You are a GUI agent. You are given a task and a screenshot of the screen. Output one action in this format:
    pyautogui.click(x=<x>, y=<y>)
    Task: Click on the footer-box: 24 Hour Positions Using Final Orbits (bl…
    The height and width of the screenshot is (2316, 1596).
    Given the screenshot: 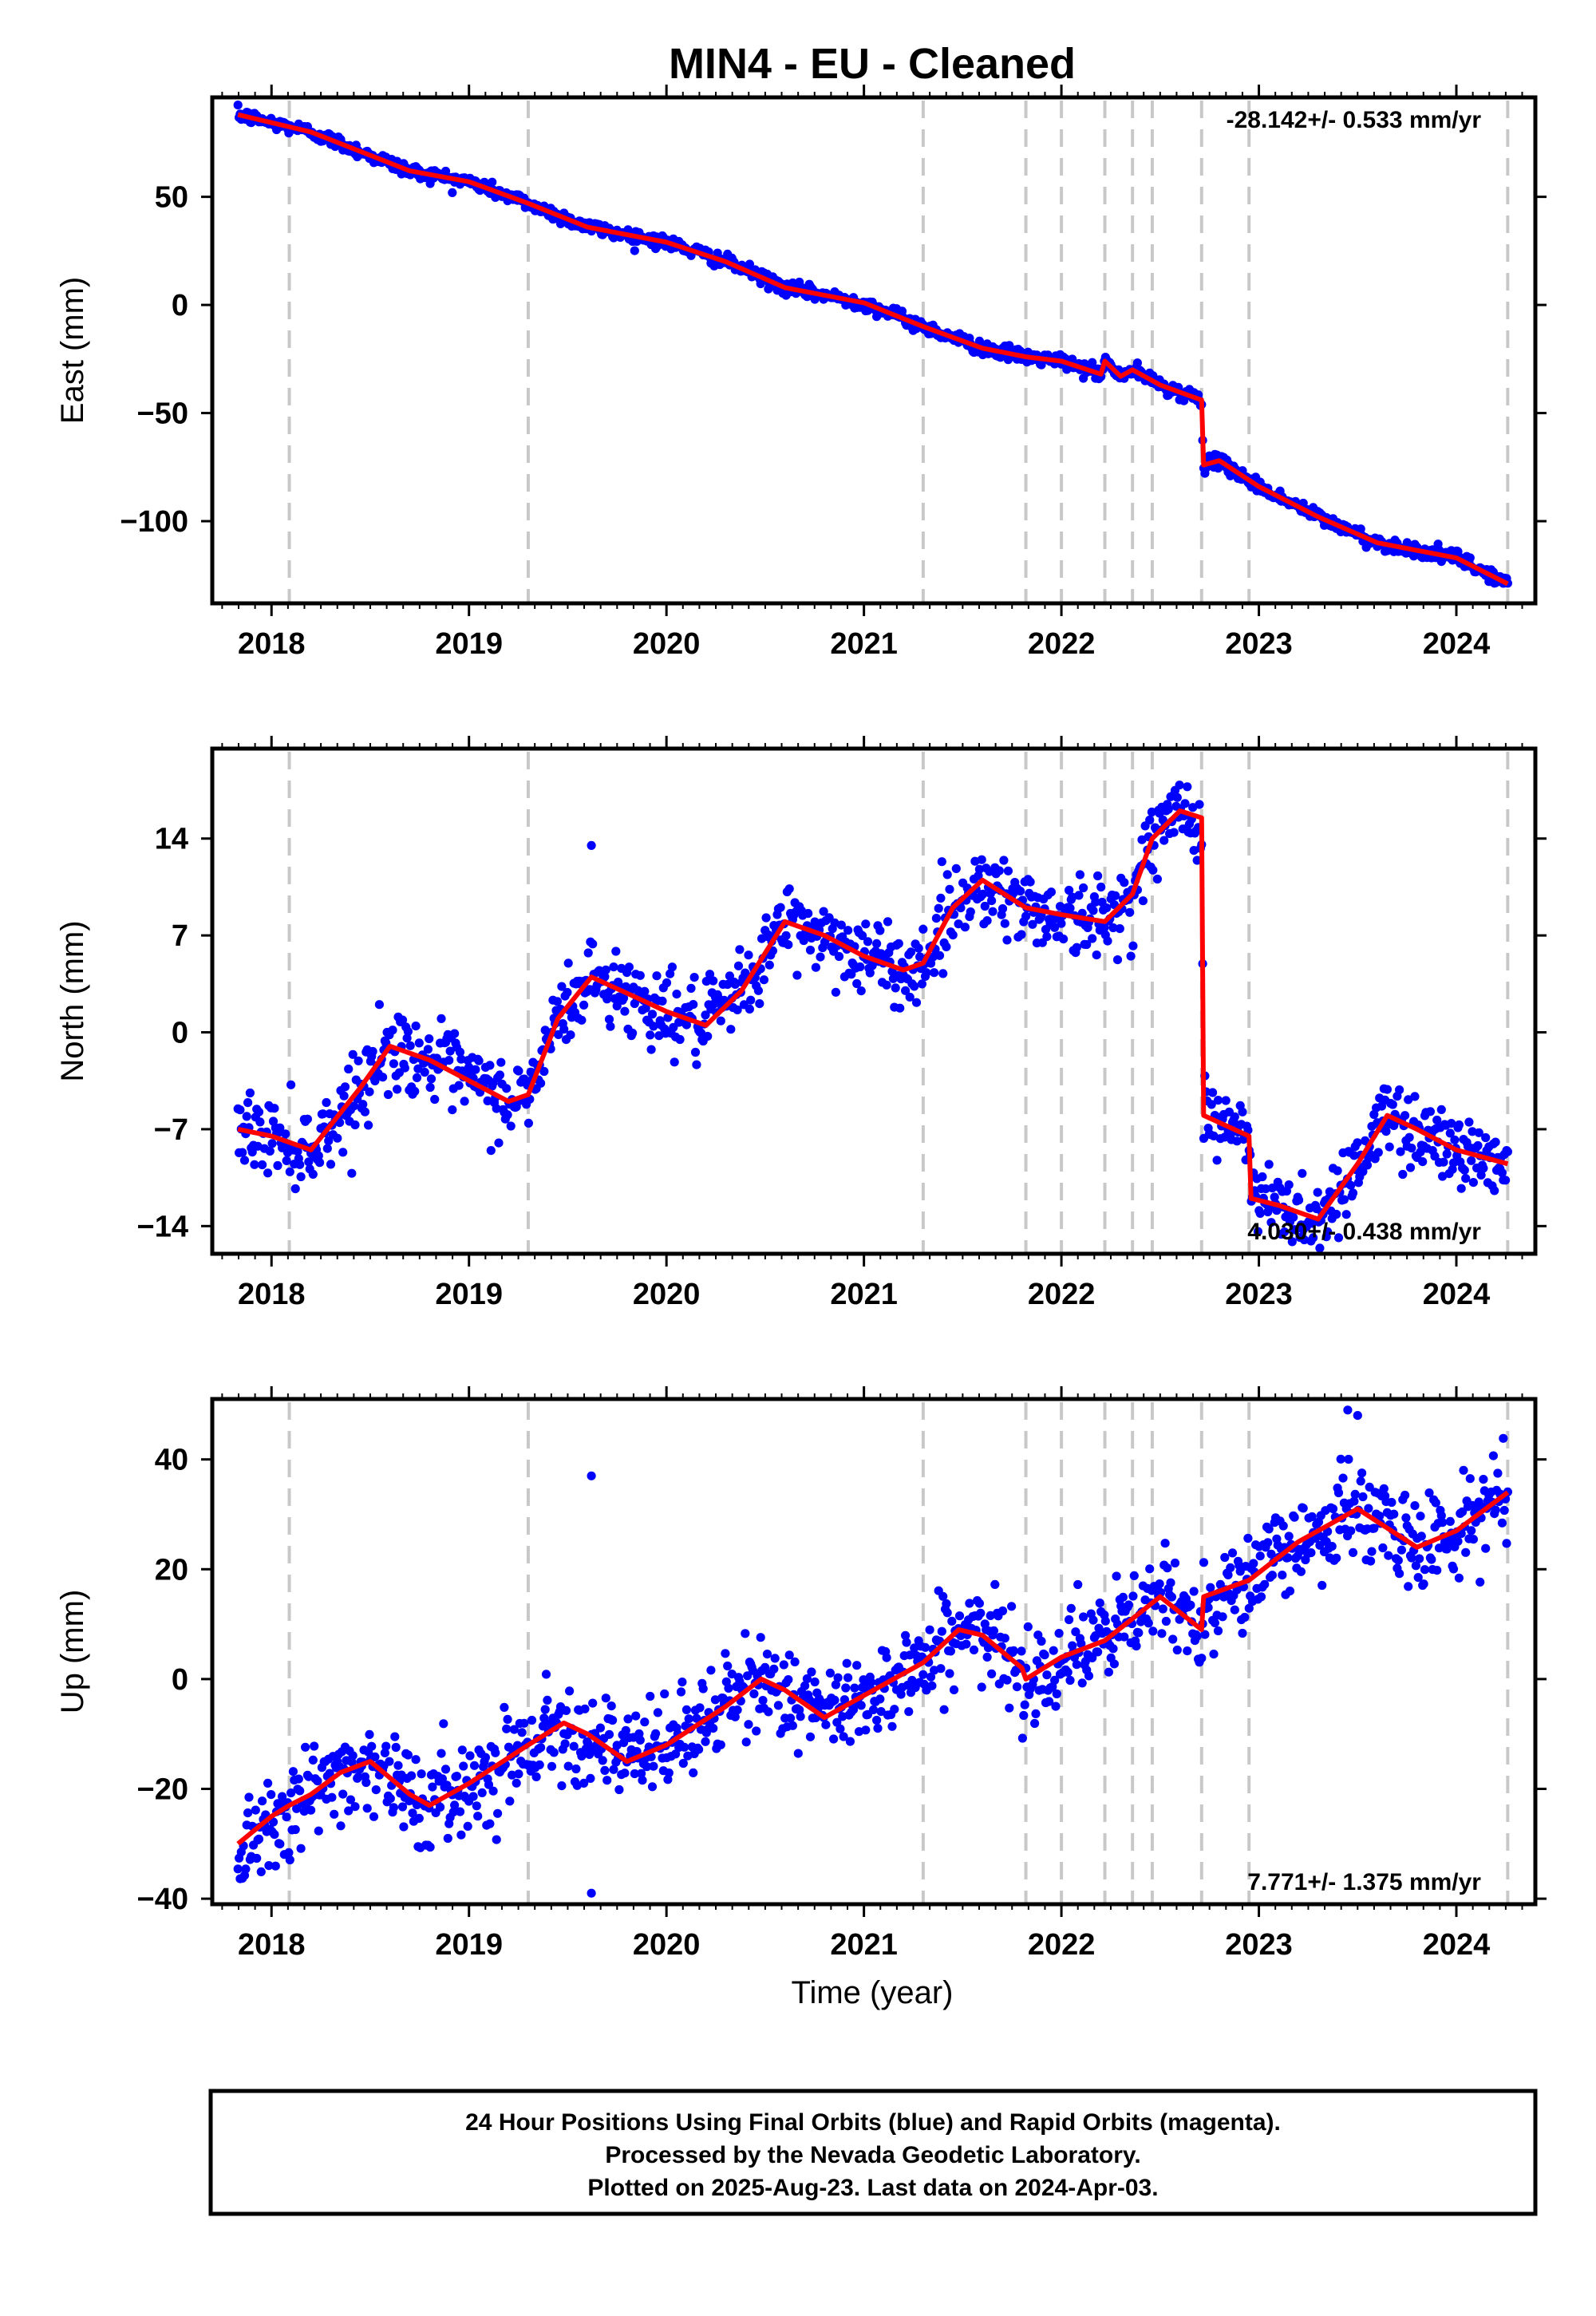 What is the action you would take?
    pyautogui.click(x=873, y=2152)
    